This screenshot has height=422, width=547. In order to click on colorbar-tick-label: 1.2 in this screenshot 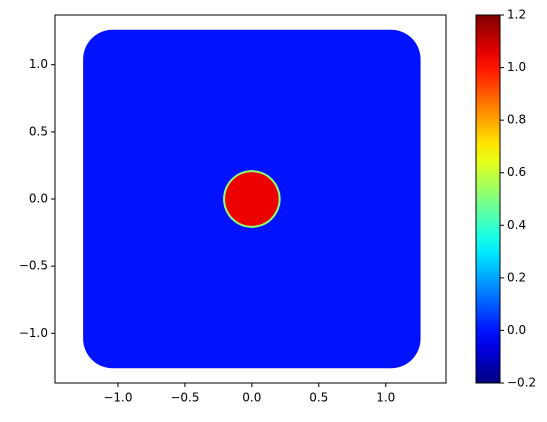, I will do `click(516, 15)`.